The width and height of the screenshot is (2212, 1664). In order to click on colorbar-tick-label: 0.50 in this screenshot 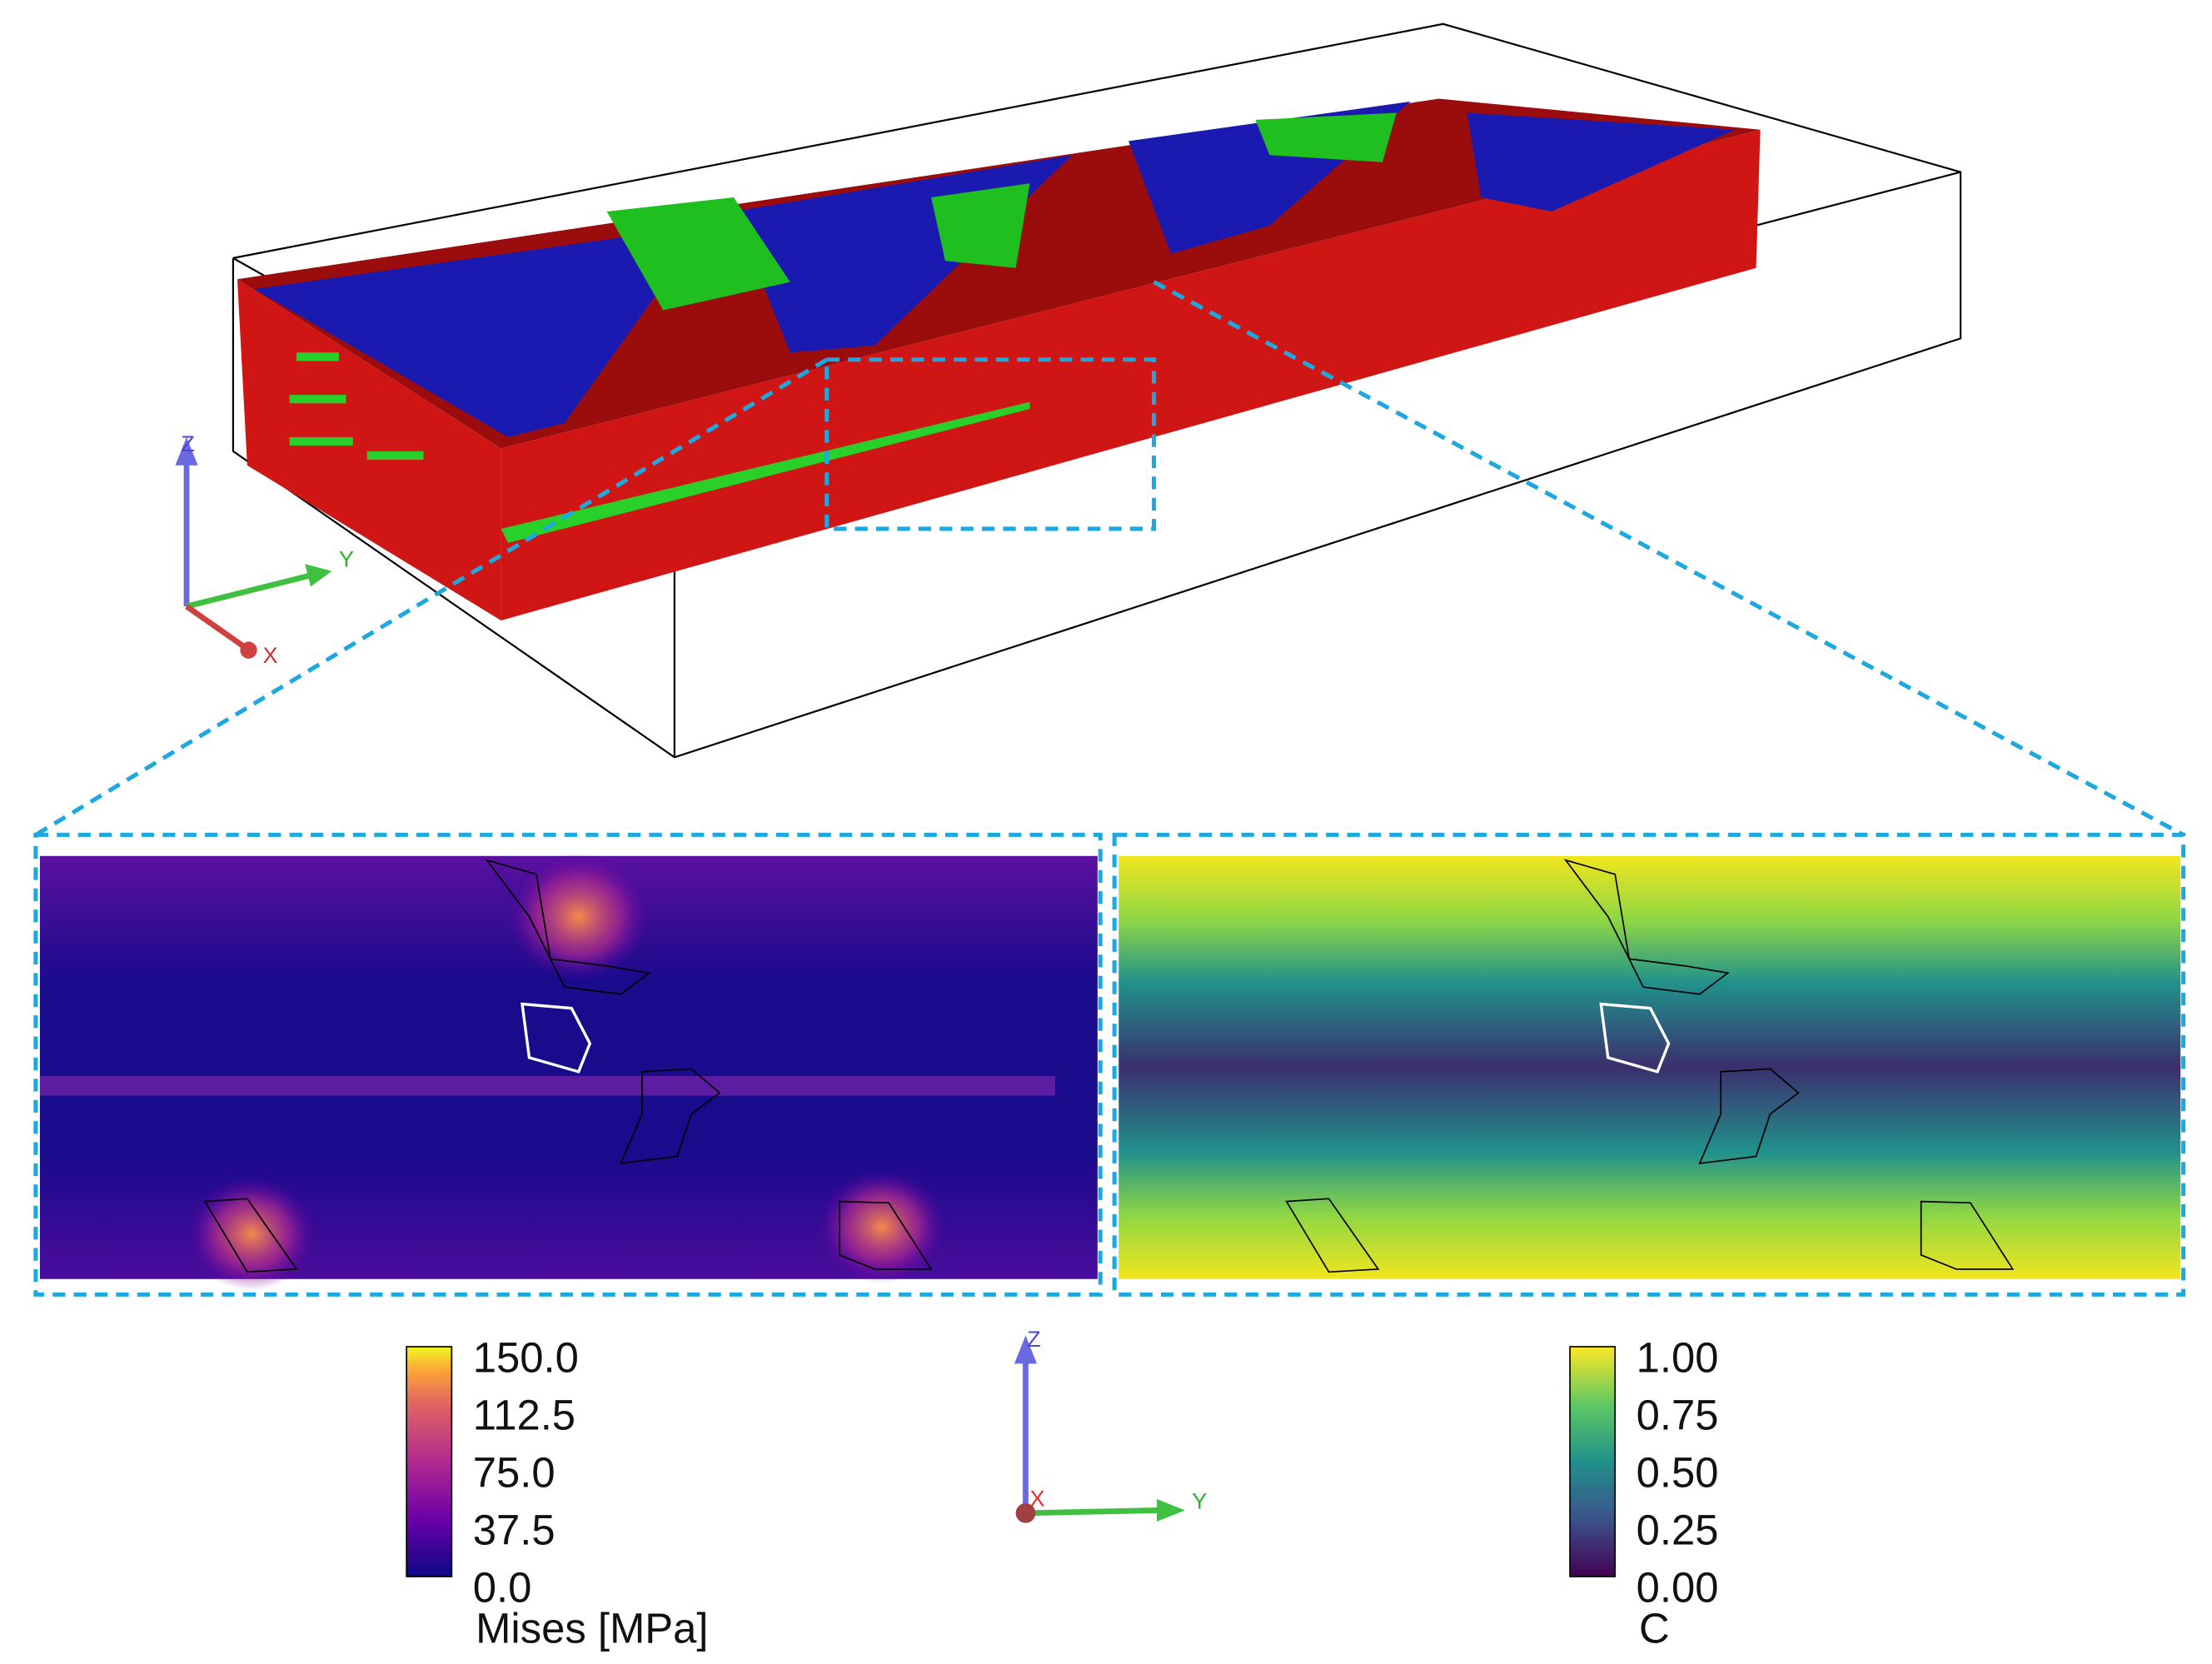, I will do `click(1678, 1472)`.